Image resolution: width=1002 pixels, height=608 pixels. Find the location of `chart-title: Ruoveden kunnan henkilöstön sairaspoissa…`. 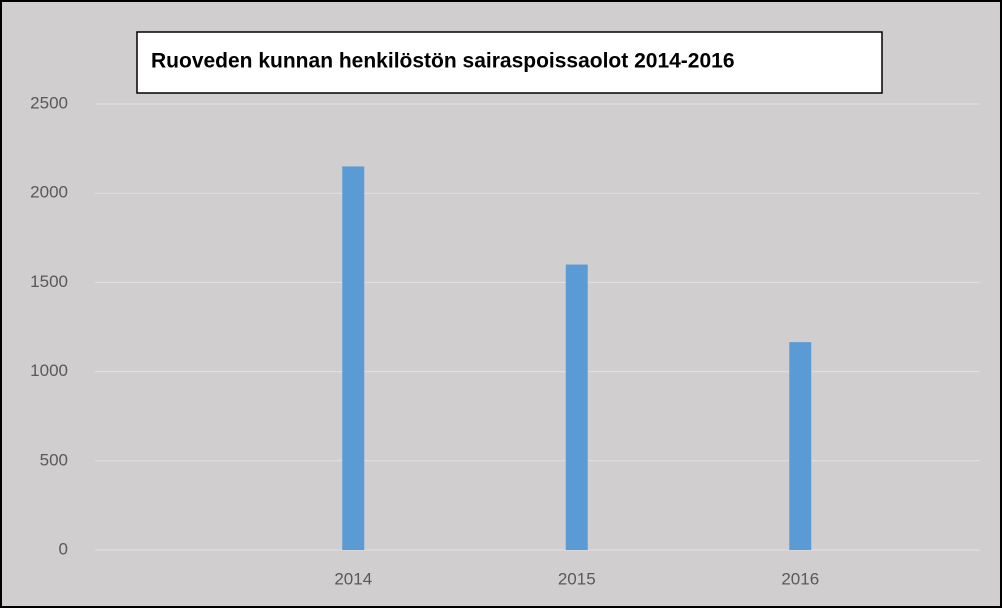

chart-title: Ruoveden kunnan henkilöstön sairaspoissa… is located at coordinates (443, 61).